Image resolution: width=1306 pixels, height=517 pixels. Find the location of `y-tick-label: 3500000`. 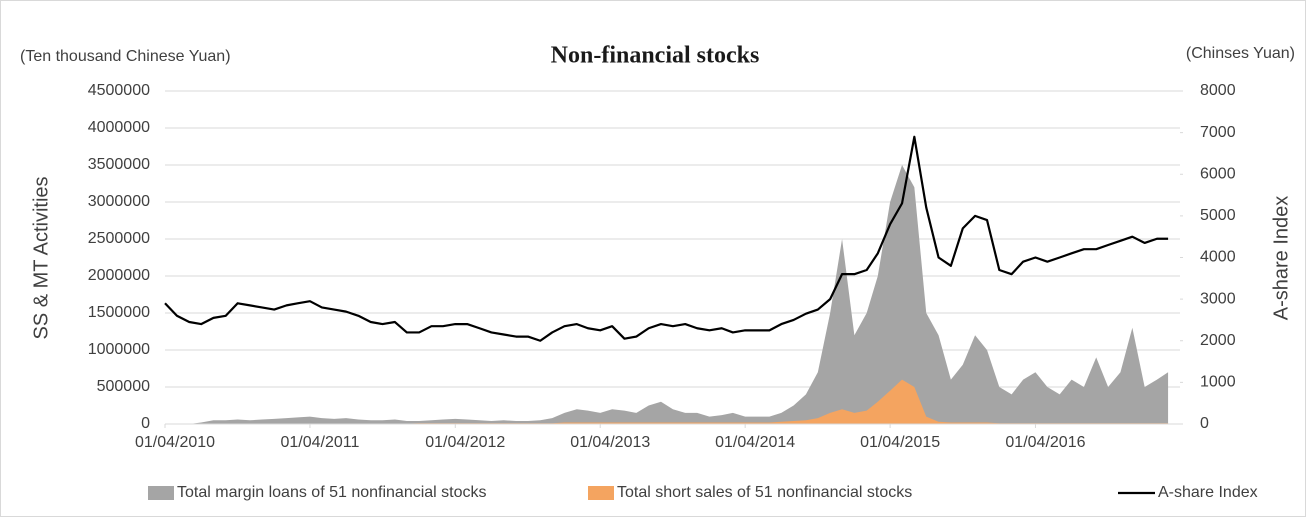

y-tick-label: 3500000 is located at coordinates (119, 164).